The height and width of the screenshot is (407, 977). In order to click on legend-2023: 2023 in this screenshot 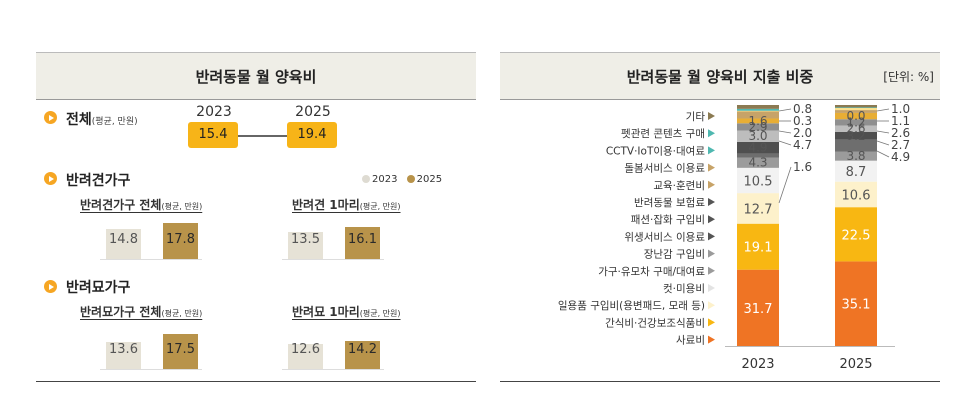, I will do `click(379, 179)`.